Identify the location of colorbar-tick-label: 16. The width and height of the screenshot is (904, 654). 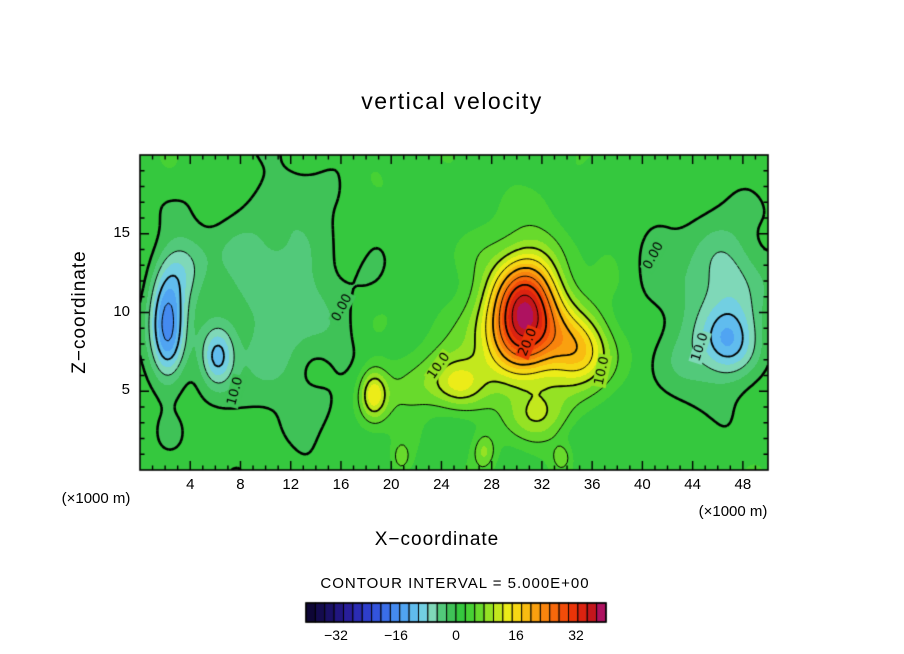
(516, 635).